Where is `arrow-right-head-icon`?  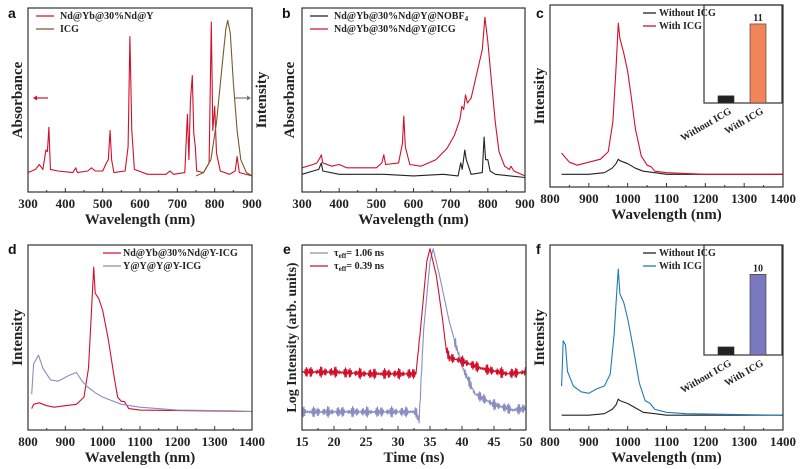 arrow-right-head-icon is located at coordinates (249, 98).